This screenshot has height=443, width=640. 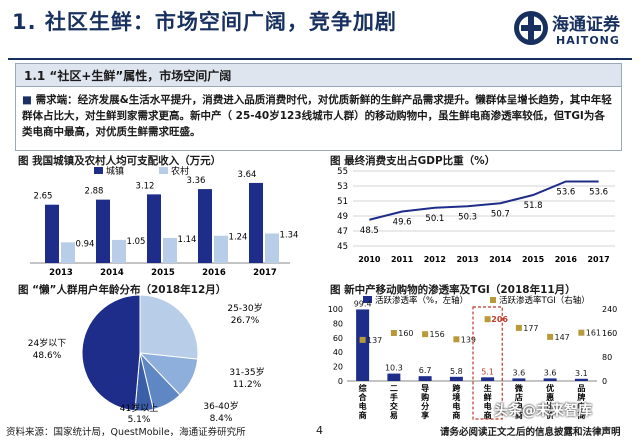 I want to click on y-tick-47: 47, so click(x=342, y=232).